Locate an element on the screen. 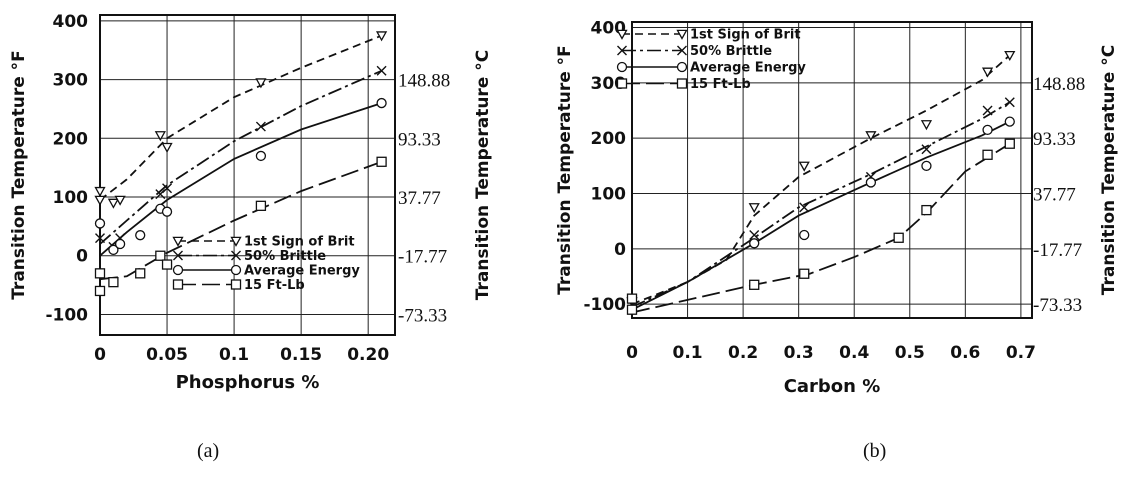 Image resolution: width=1131 pixels, height=480 pixels. x-tick-label: 0.05 is located at coordinates (167, 355).